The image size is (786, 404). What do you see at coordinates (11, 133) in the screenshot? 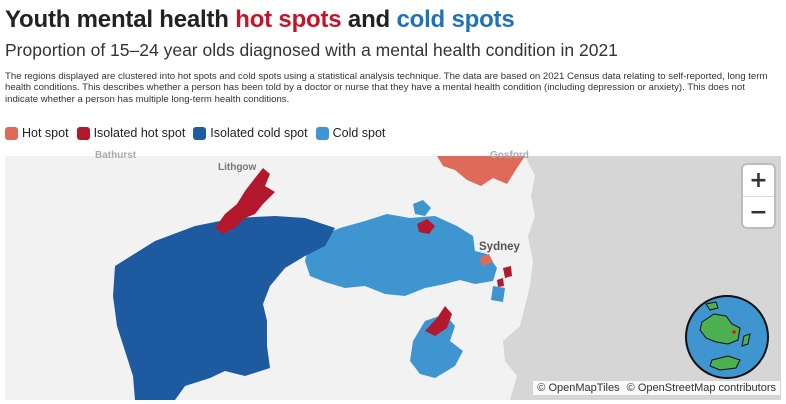
I see `legend-swatch-hot-spot` at bounding box center [11, 133].